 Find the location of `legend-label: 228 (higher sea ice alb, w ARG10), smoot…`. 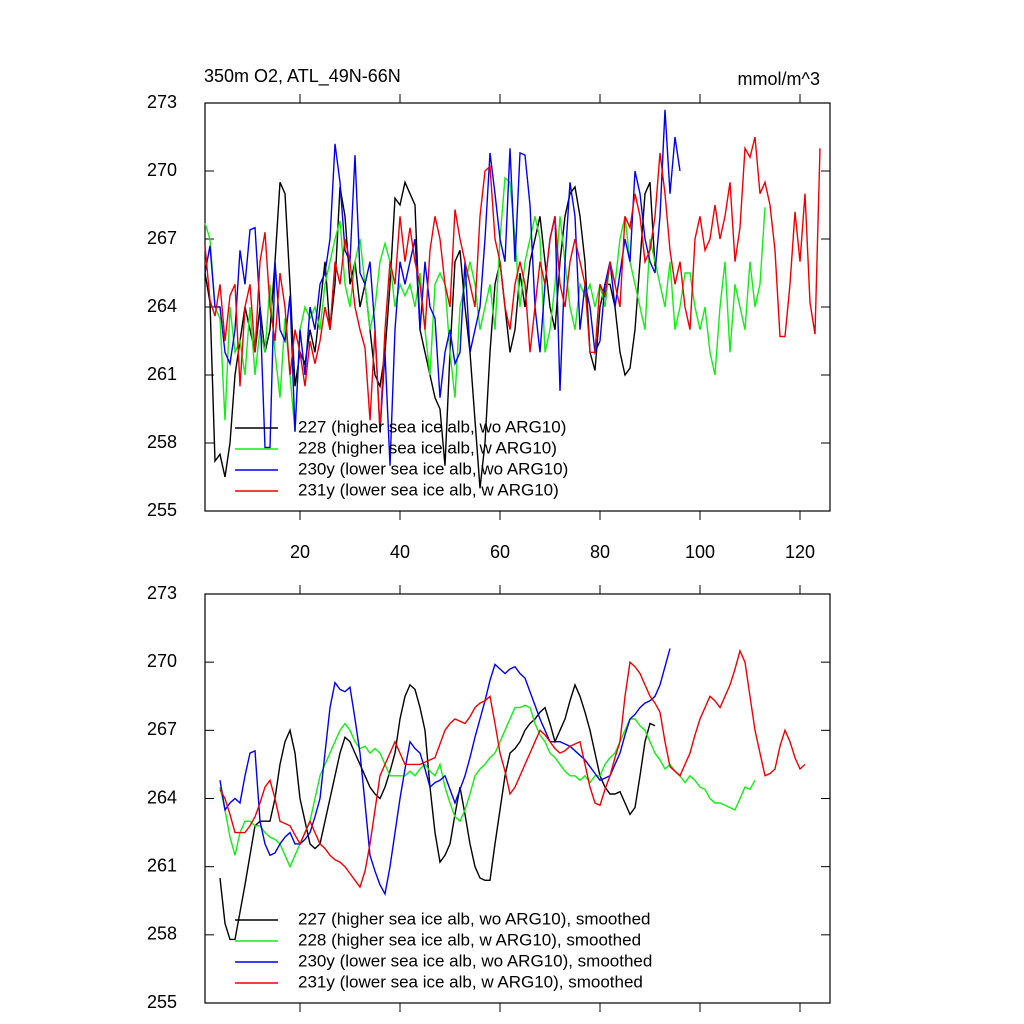

legend-label: 228 (higher sea ice alb, w ARG10), smoot… is located at coordinates (469, 939).